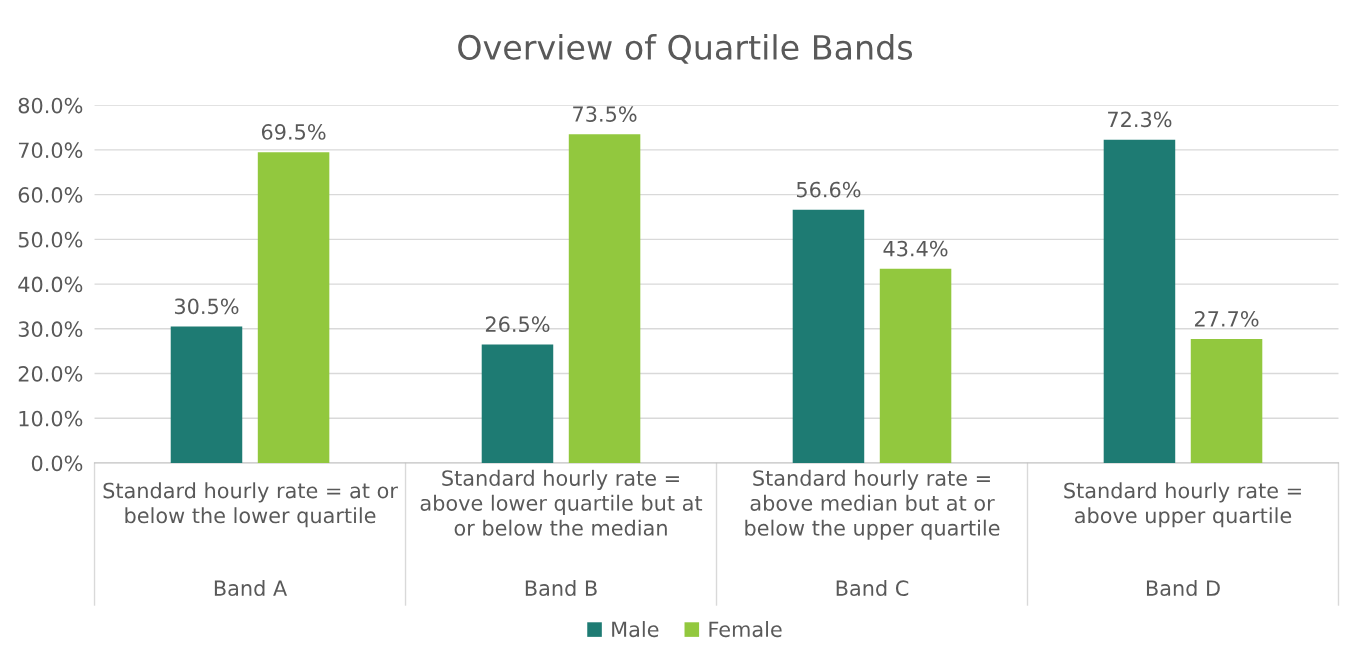 The width and height of the screenshot is (1370, 670). What do you see at coordinates (1182, 505) in the screenshot?
I see `x-tick-label: Standard hourly rate = above upper quartile` at bounding box center [1182, 505].